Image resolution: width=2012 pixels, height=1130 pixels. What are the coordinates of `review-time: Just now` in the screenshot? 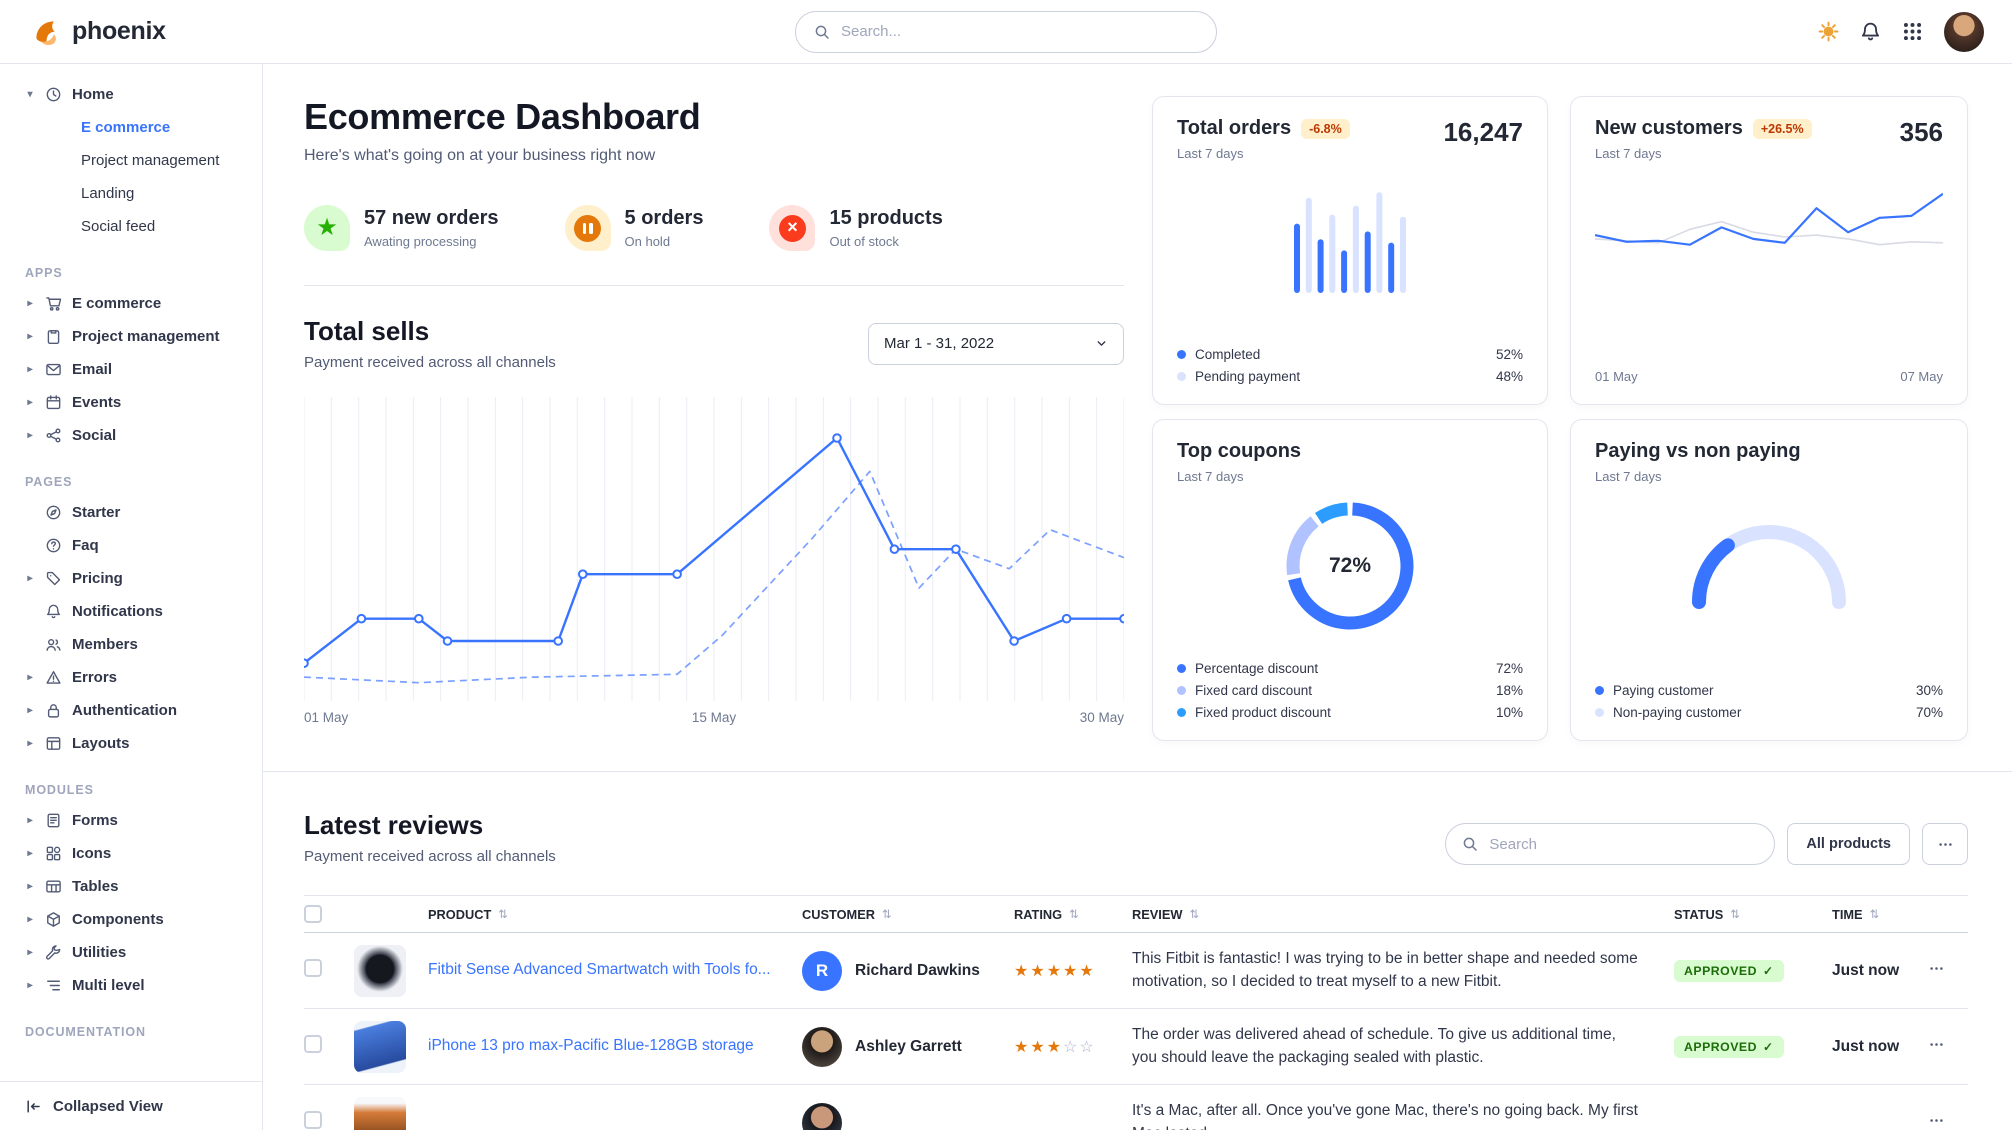 It's located at (1866, 1046).